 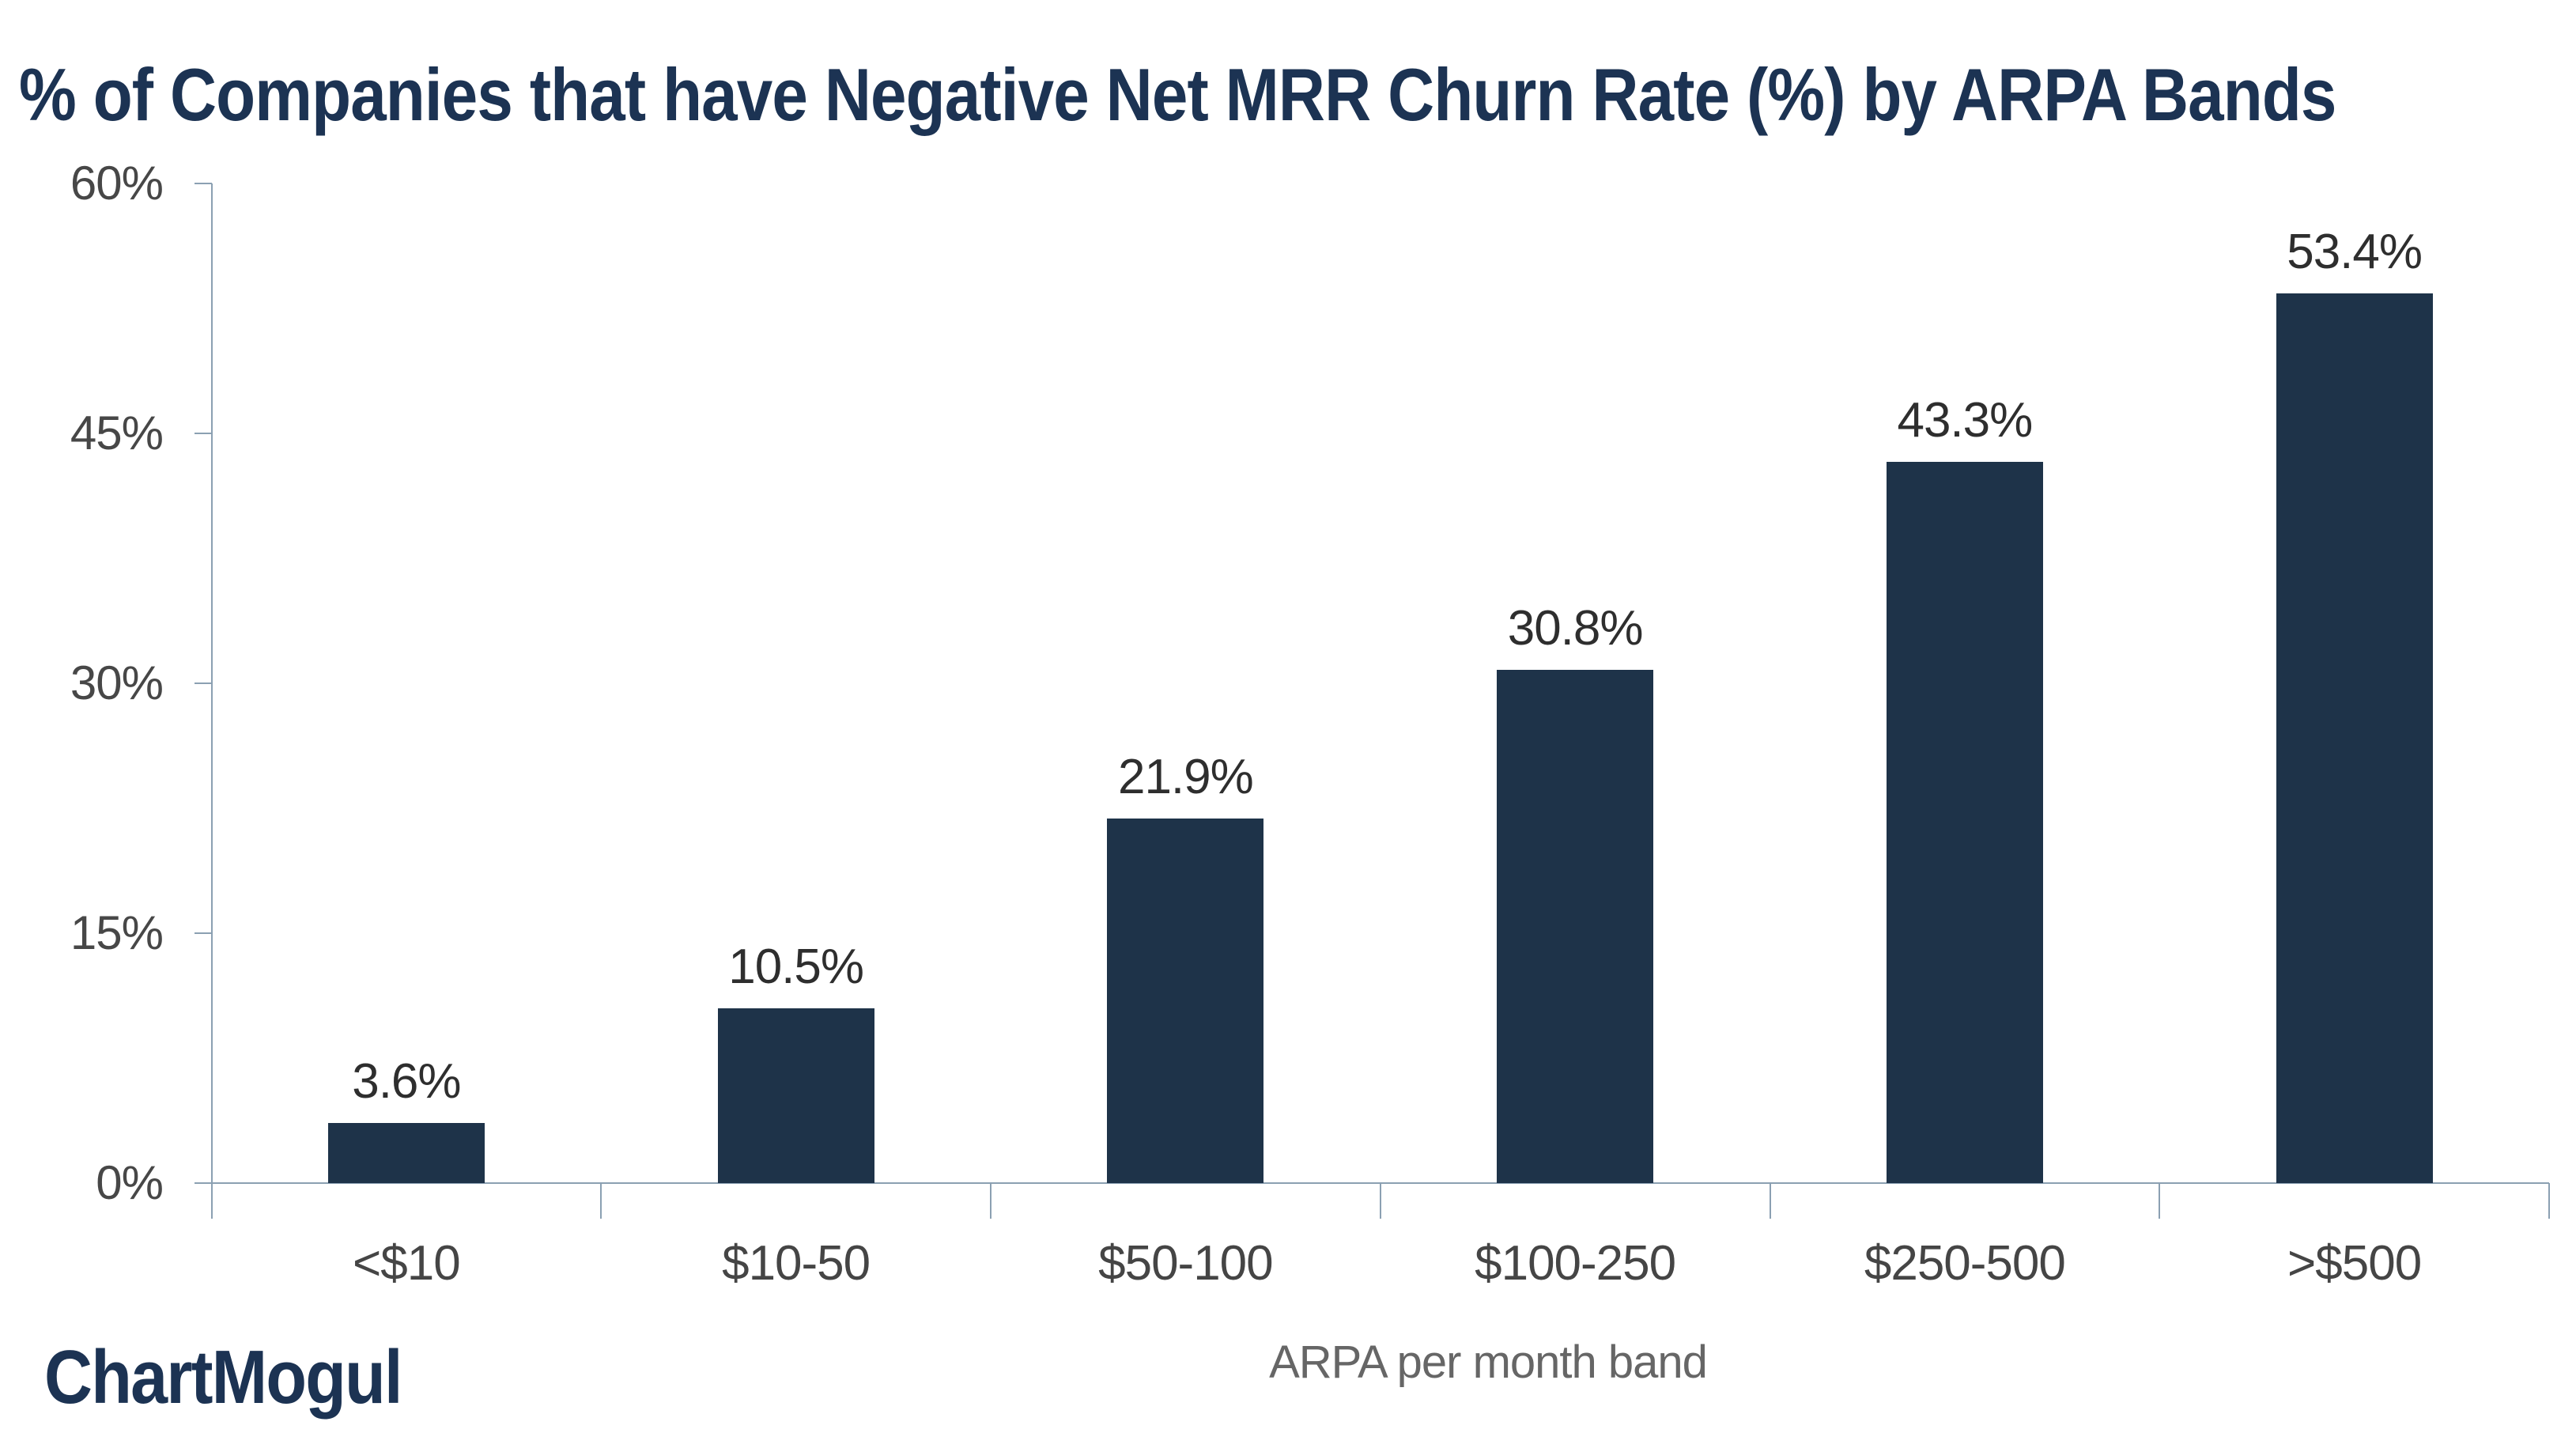 What do you see at coordinates (117, 682) in the screenshot?
I see `y-axis-tick-label: 30%` at bounding box center [117, 682].